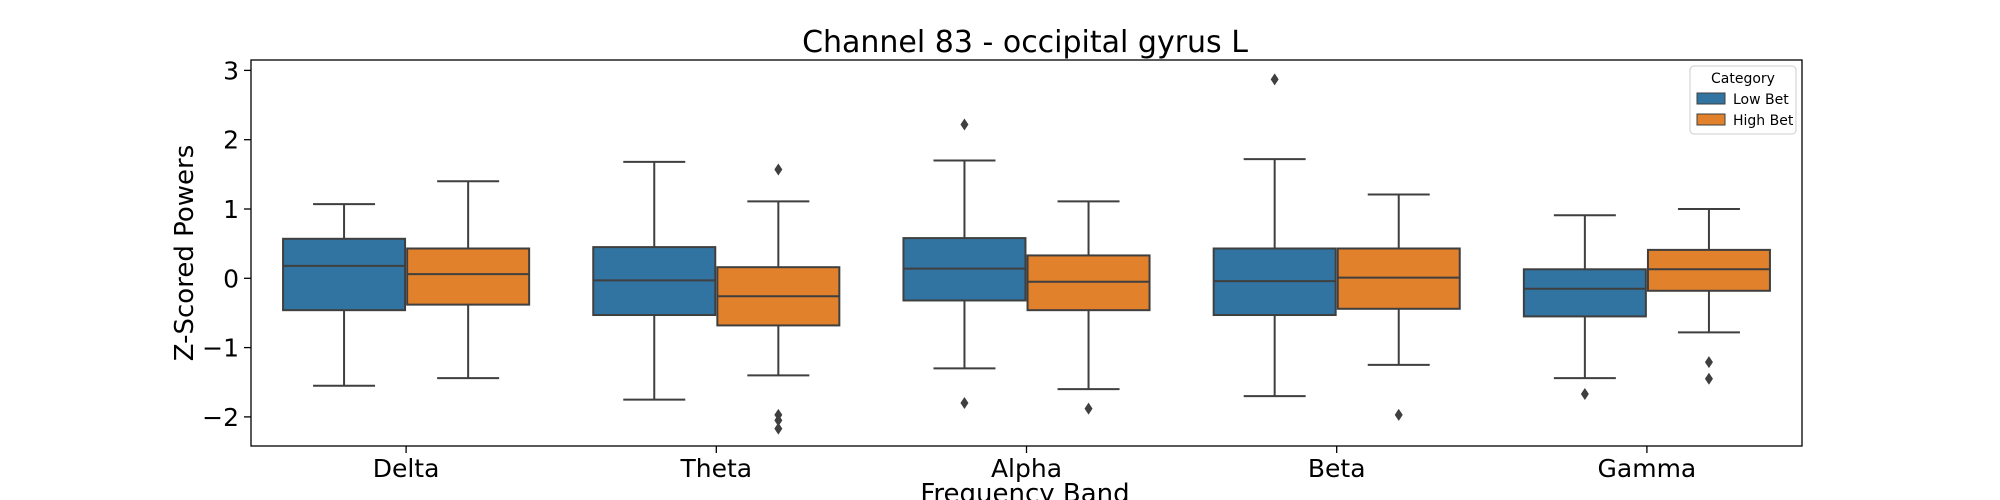 The image size is (2000, 500). I want to click on x-tick-label: Alpha, so click(1026, 468).